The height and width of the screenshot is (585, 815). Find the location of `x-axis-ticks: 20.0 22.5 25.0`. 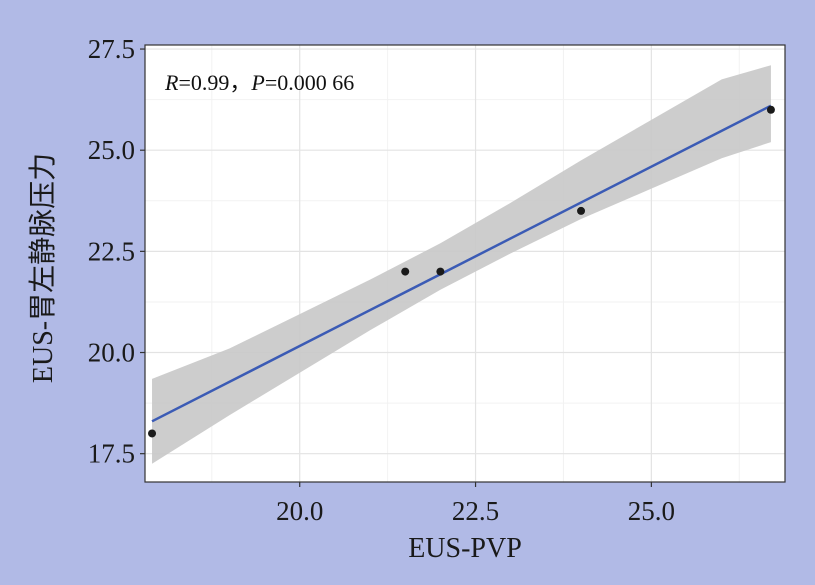

x-axis-ticks: 20.0 22.5 25.0 is located at coordinates (475, 504).